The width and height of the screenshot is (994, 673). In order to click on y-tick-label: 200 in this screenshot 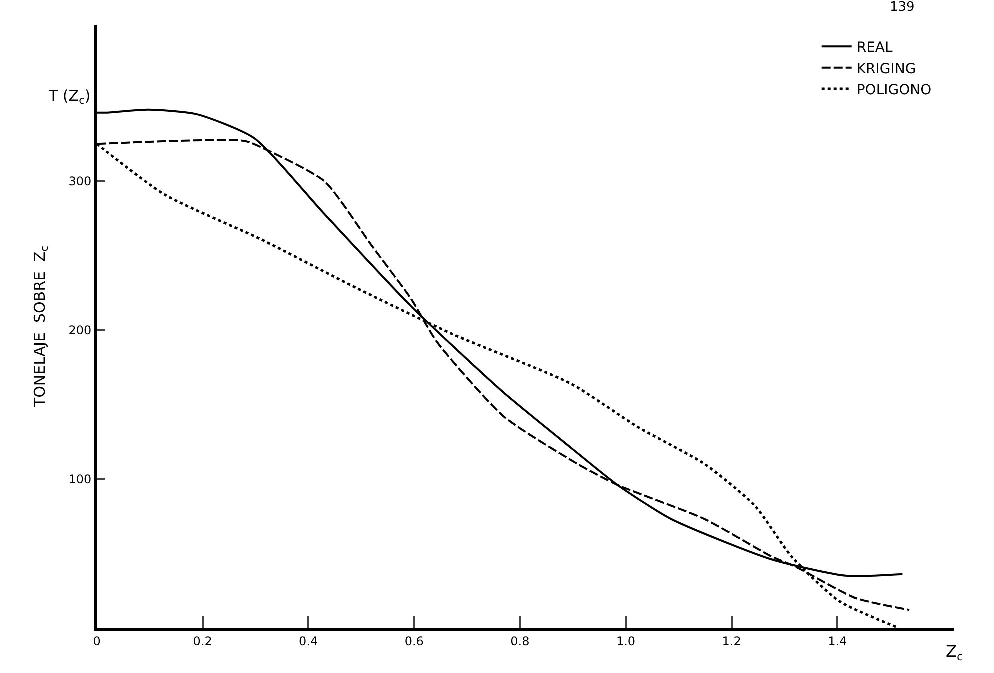, I will do `click(80, 330)`.